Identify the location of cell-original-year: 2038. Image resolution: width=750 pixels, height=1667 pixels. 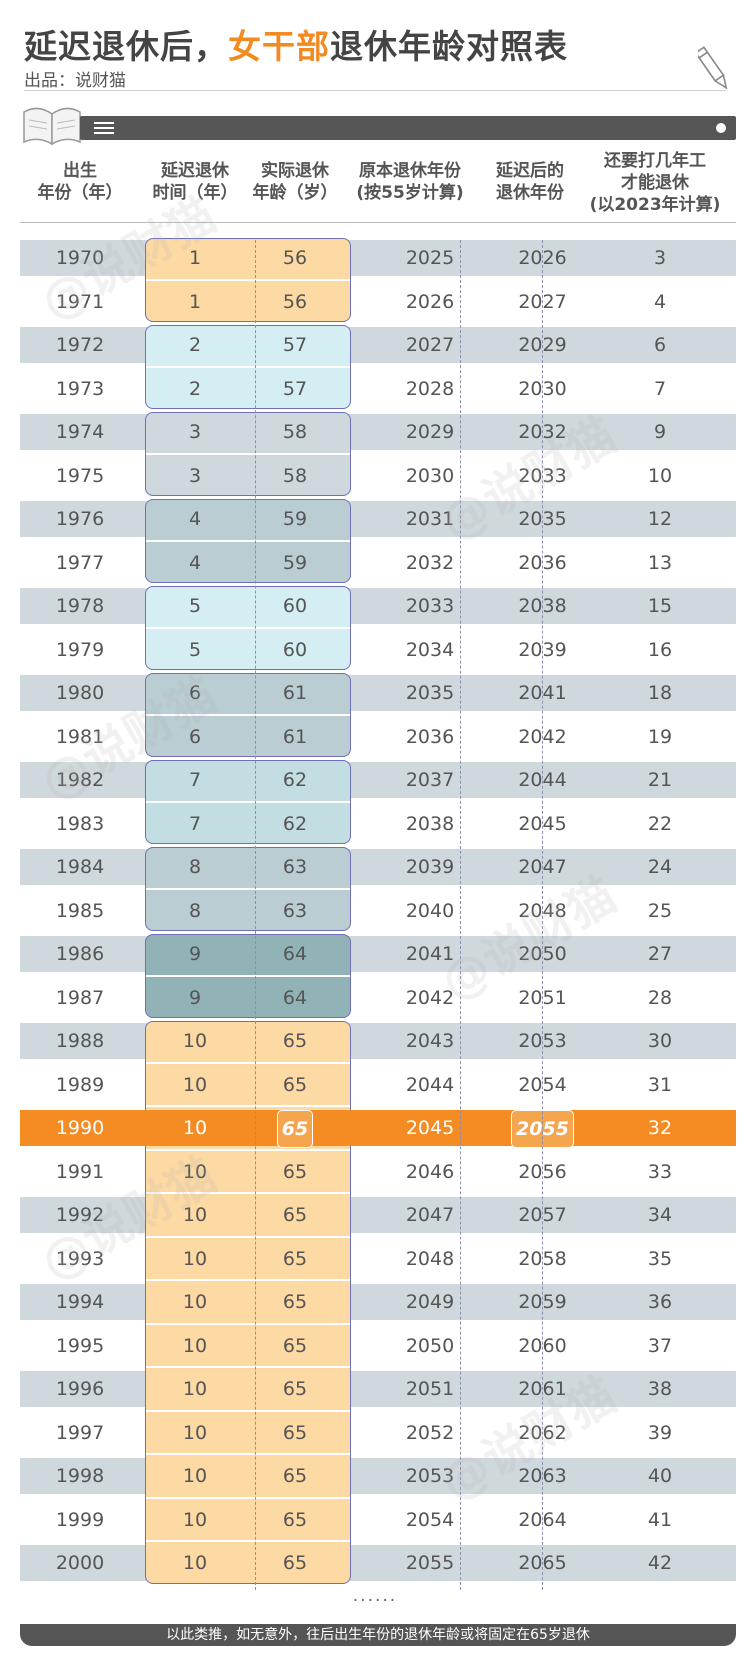
(430, 823).